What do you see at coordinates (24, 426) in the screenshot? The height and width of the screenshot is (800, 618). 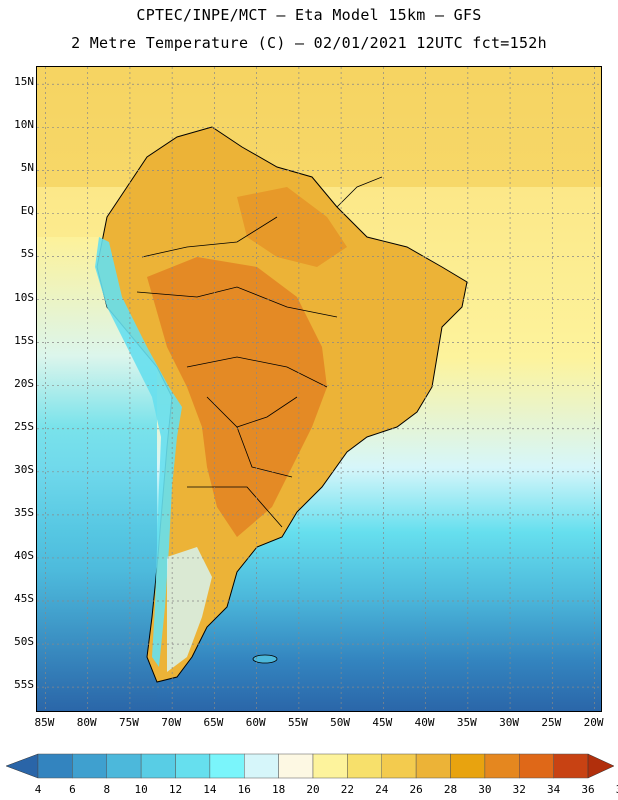 I see `lat-label: 25S` at bounding box center [24, 426].